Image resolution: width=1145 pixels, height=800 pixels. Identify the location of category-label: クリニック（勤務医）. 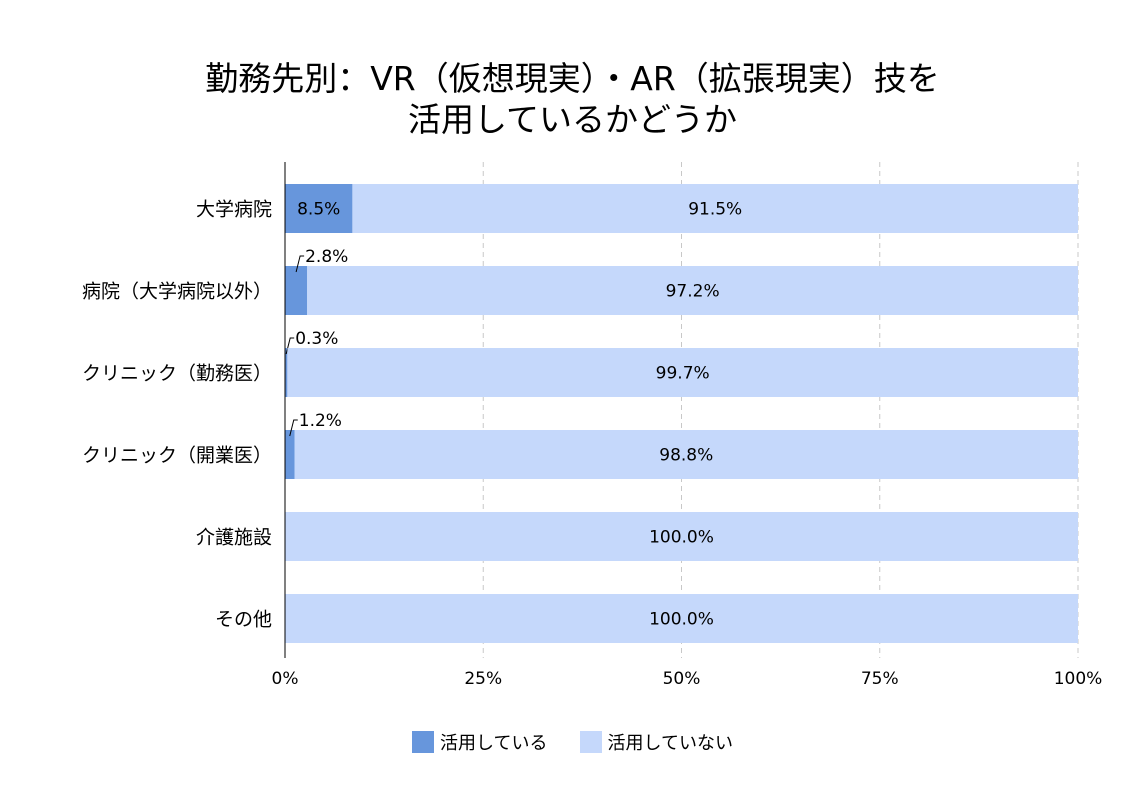
(177, 374).